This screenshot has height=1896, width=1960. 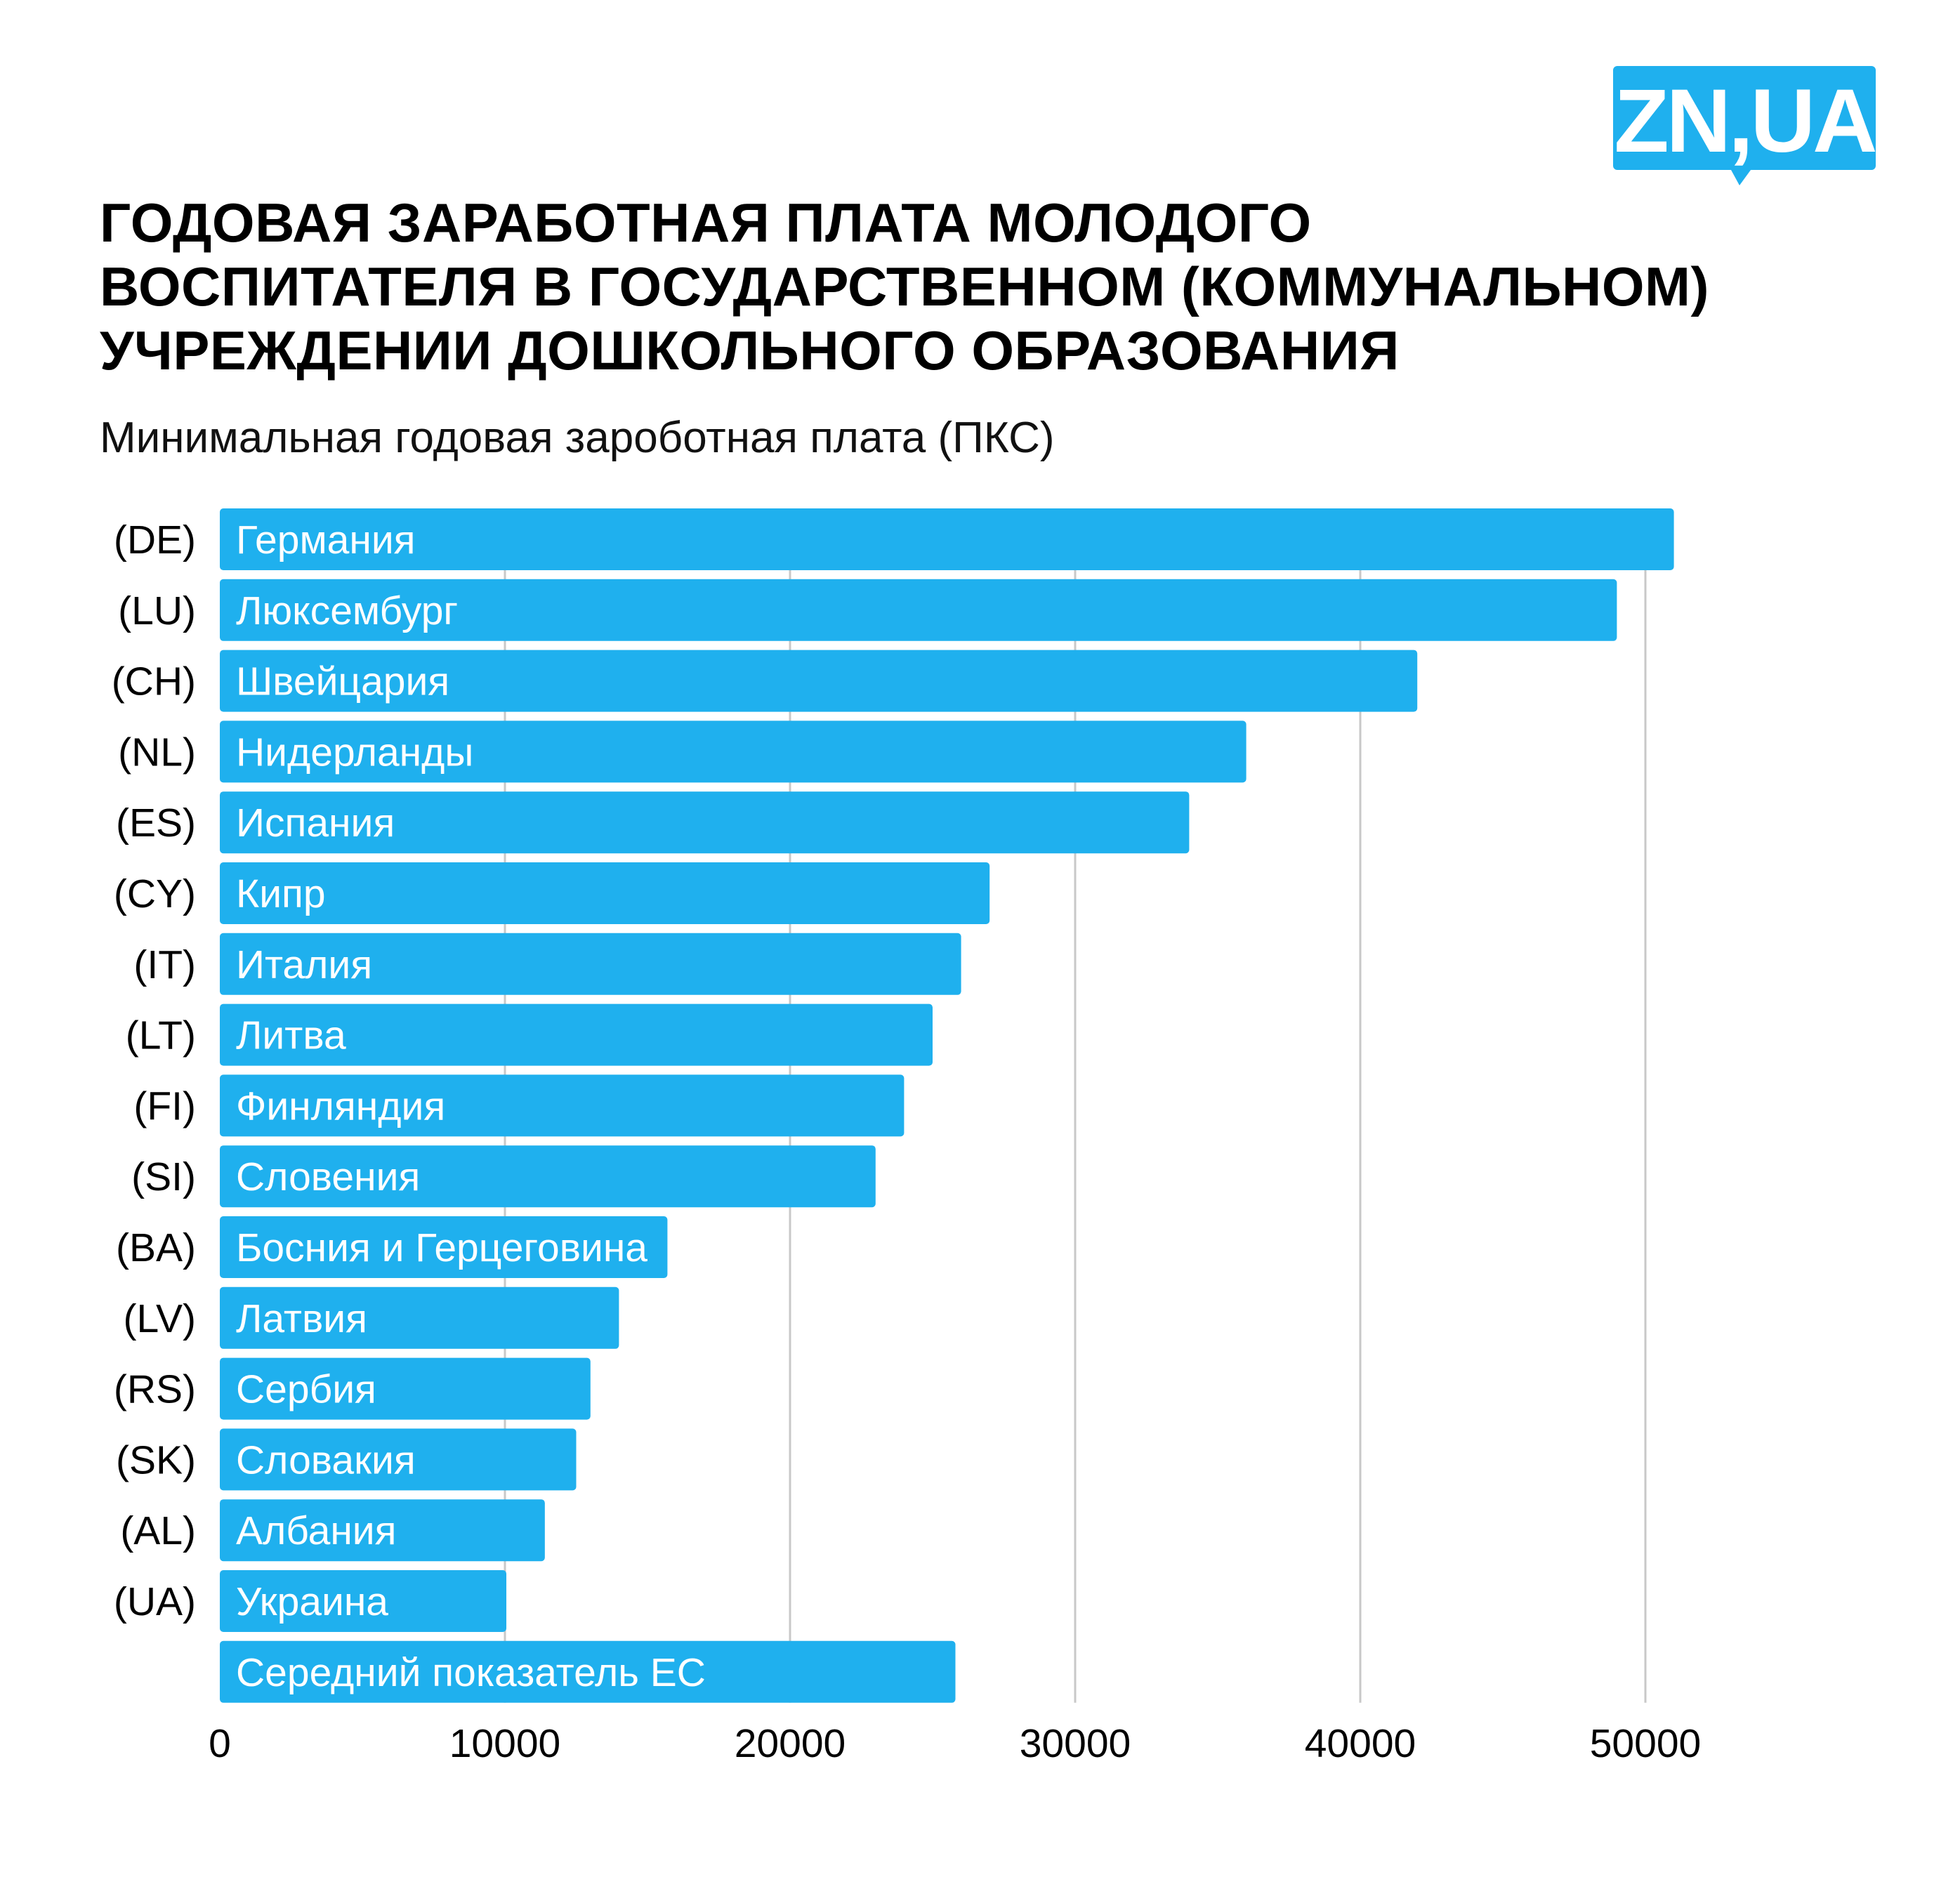 I want to click on bar-label: Германия, so click(x=326, y=540).